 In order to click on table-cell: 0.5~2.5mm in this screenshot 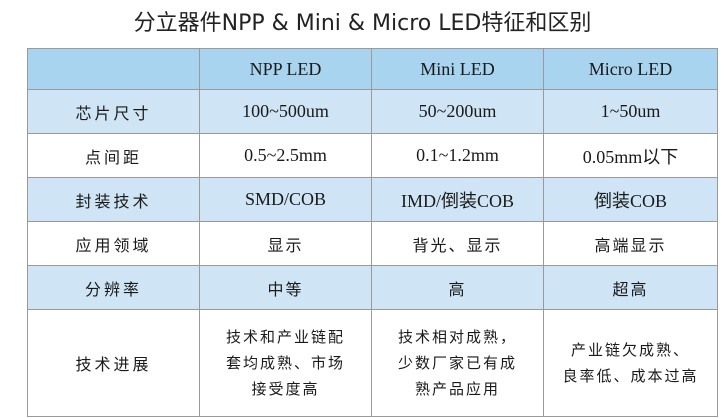, I will do `click(285, 155)`.